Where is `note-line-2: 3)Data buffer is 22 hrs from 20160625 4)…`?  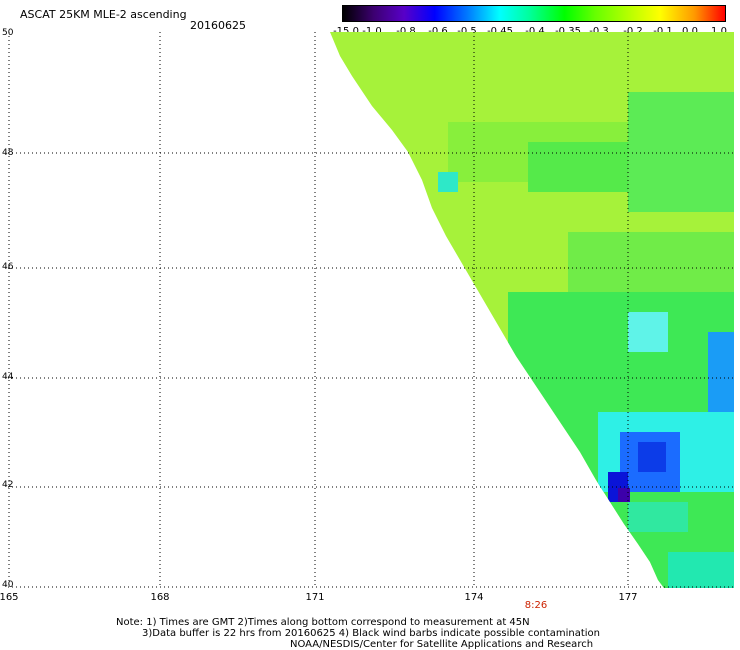 note-line-2: 3)Data buffer is 22 hrs from 20160625 4)… is located at coordinates (371, 633).